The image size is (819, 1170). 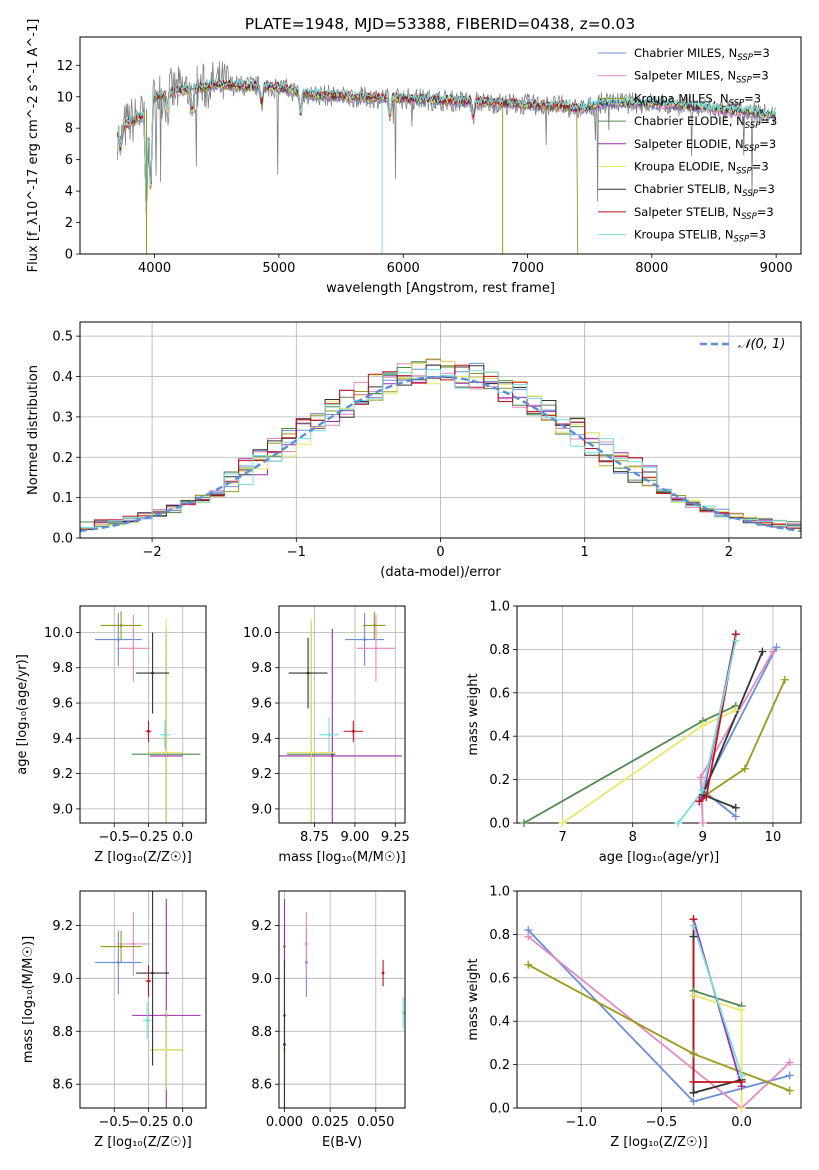 I want to click on legend-text: Kroupa ELODIE, N, so click(x=685, y=167).